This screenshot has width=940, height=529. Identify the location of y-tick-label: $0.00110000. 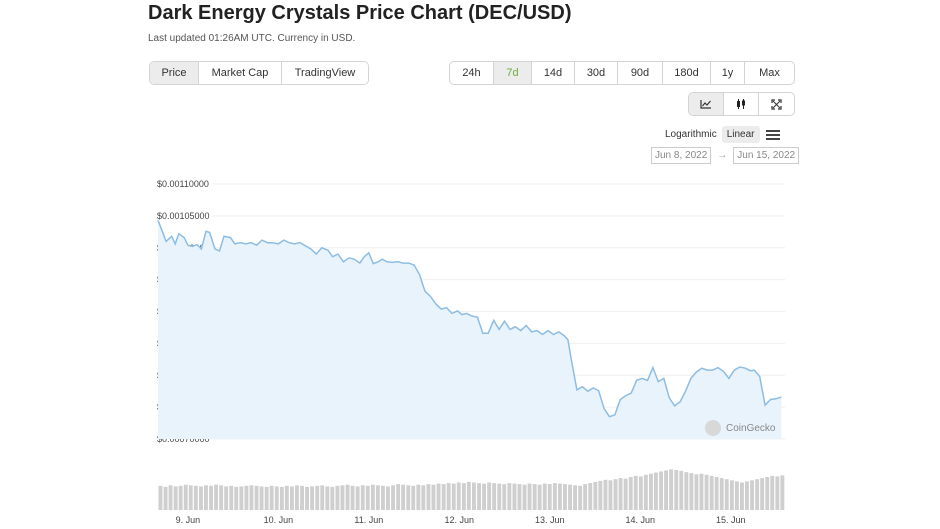
(183, 184).